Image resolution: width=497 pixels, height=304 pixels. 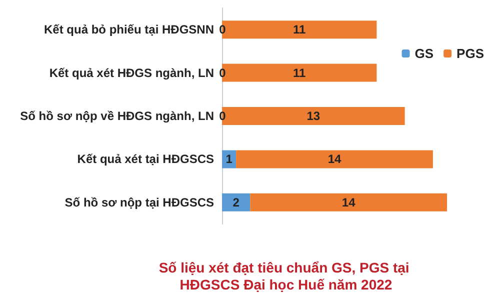 What do you see at coordinates (313, 116) in the screenshot?
I see `data-label: 13` at bounding box center [313, 116].